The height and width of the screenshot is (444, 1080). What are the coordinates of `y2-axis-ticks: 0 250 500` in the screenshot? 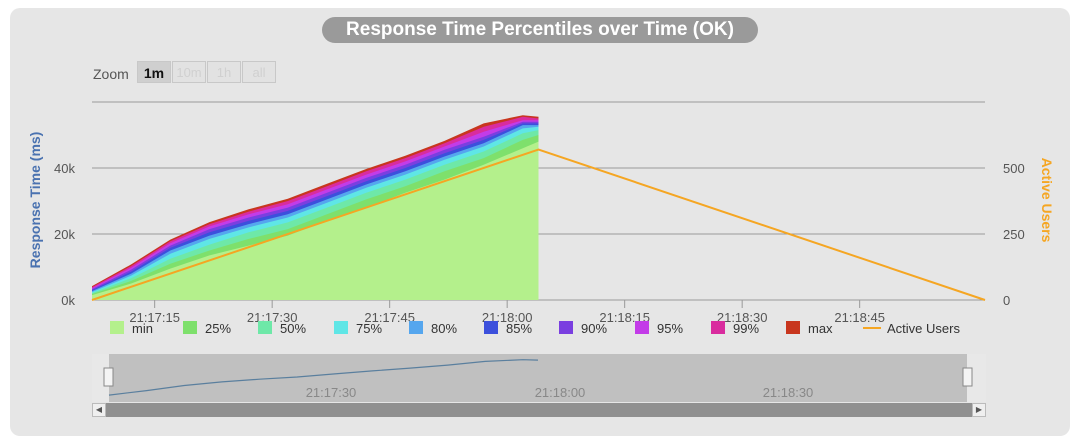 It's located at (1014, 234).